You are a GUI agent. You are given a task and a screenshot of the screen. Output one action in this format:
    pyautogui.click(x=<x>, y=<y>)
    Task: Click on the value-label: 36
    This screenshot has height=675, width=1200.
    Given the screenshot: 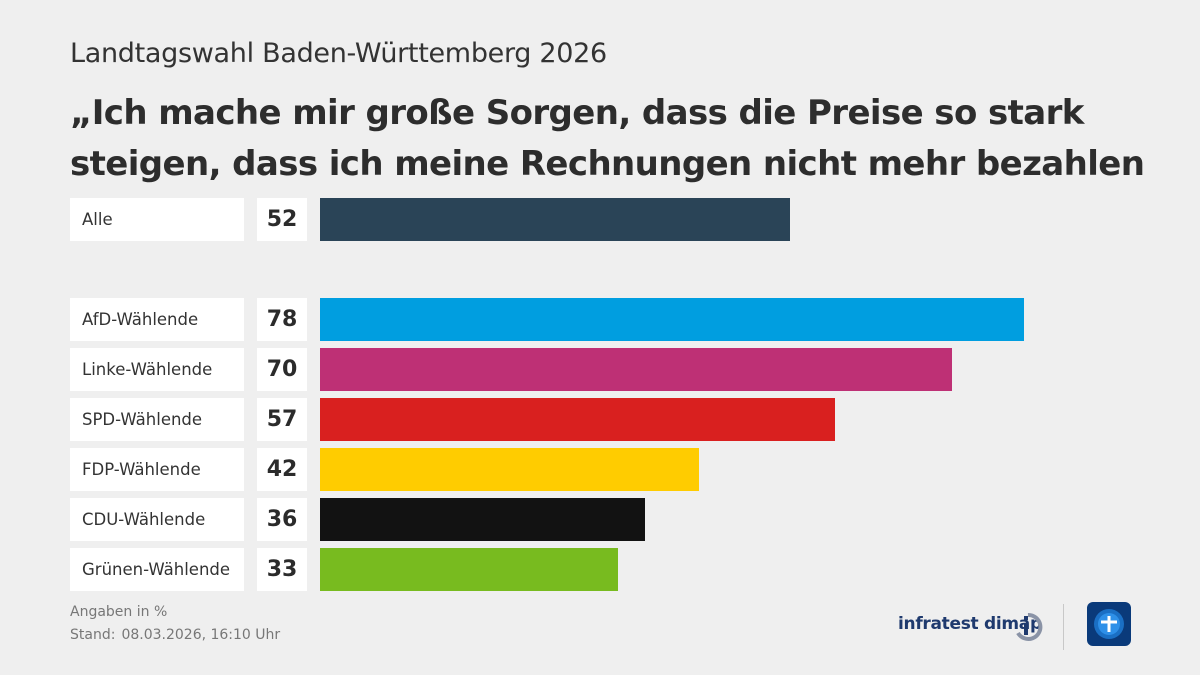 What is the action you would take?
    pyautogui.click(x=282, y=519)
    